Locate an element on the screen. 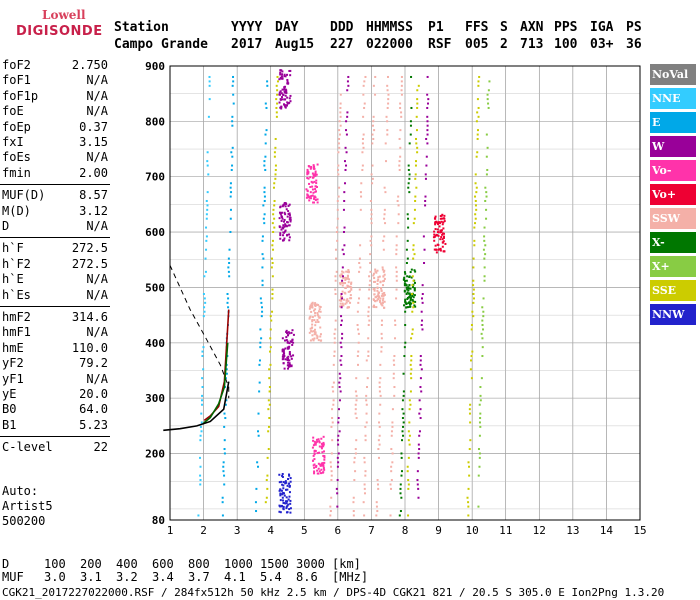  param-key: hmE is located at coordinates (13, 347).